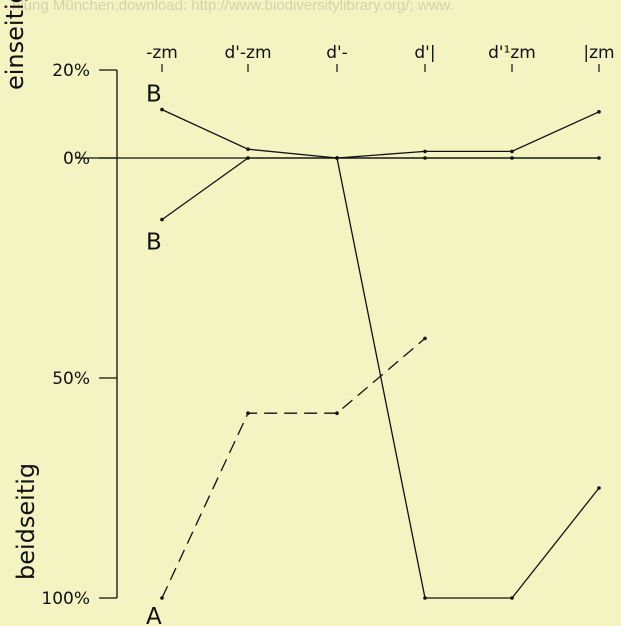 This screenshot has height=626, width=621. I want to click on beidseitig-label: beidseitig, so click(26, 521).